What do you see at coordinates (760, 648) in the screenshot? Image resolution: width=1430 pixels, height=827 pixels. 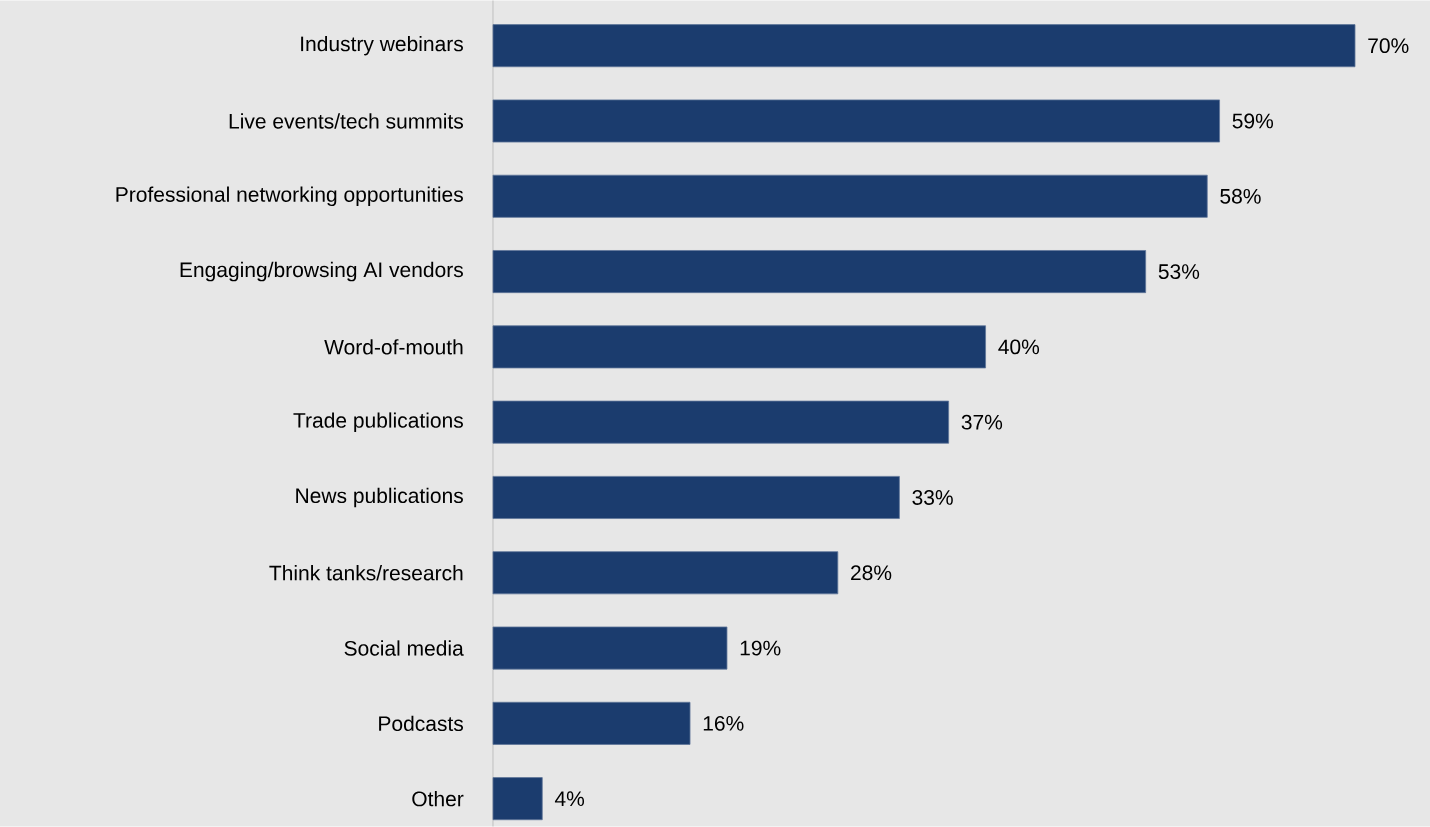 I see `data-label: 19%` at bounding box center [760, 648].